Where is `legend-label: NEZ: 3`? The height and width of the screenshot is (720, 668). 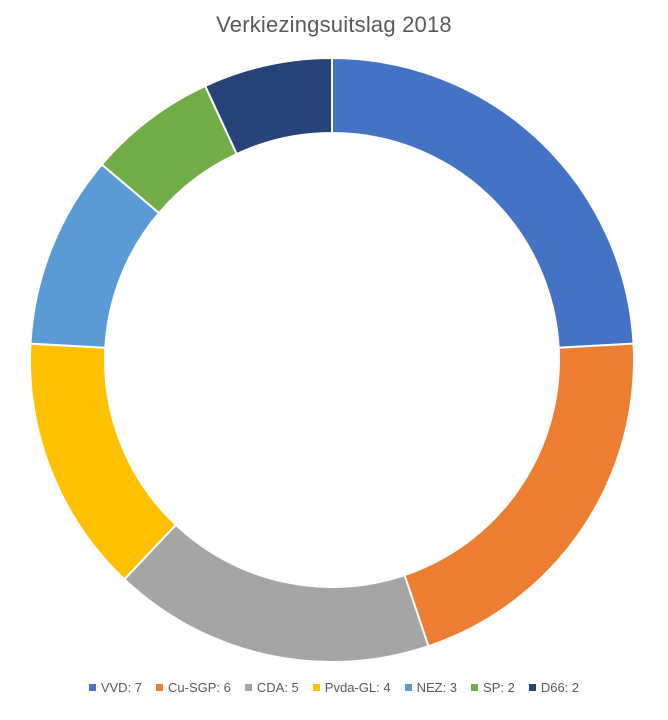 legend-label: NEZ: 3 is located at coordinates (437, 687).